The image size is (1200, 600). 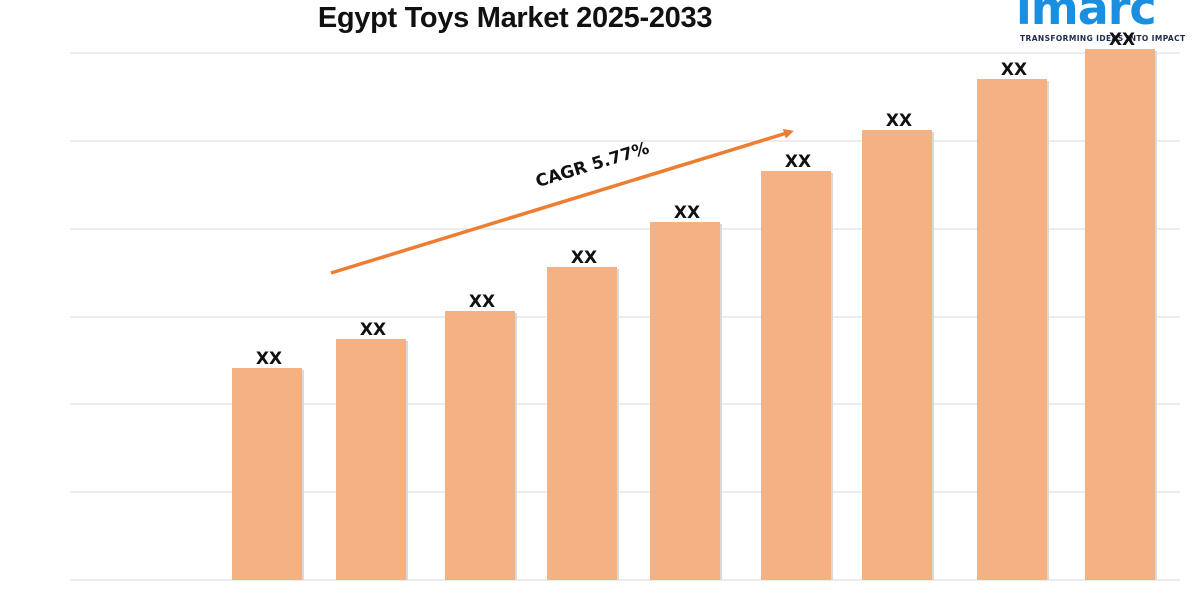 What do you see at coordinates (515, 18) in the screenshot?
I see `chart-title: Egypt Toys Market 2025-2033` at bounding box center [515, 18].